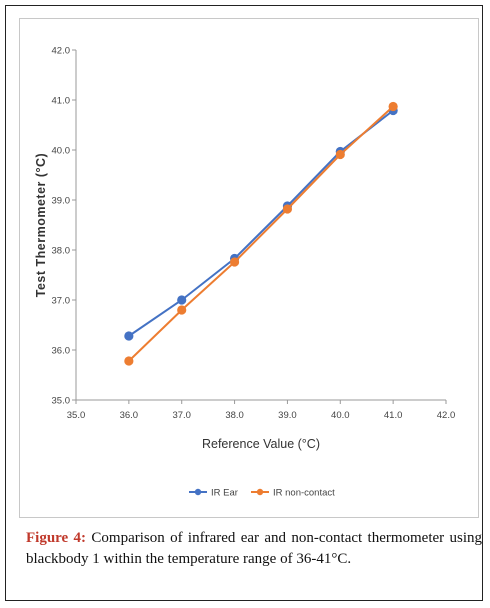 The image size is (490, 608). I want to click on x-tick-label: 41.0, so click(393, 415).